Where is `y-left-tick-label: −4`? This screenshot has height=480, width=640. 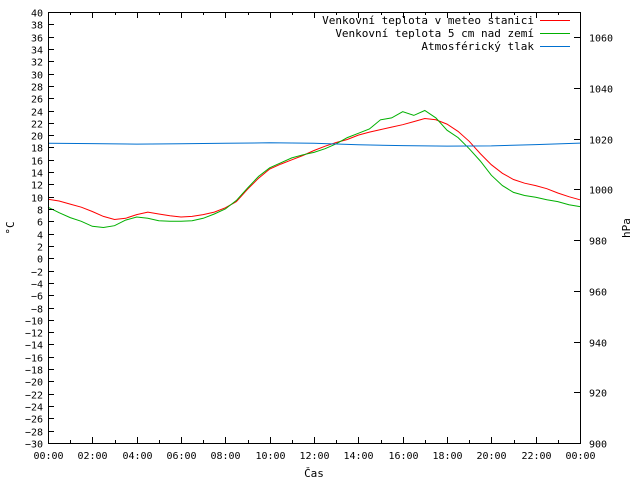 y-left-tick-label: −4 is located at coordinates (37, 285).